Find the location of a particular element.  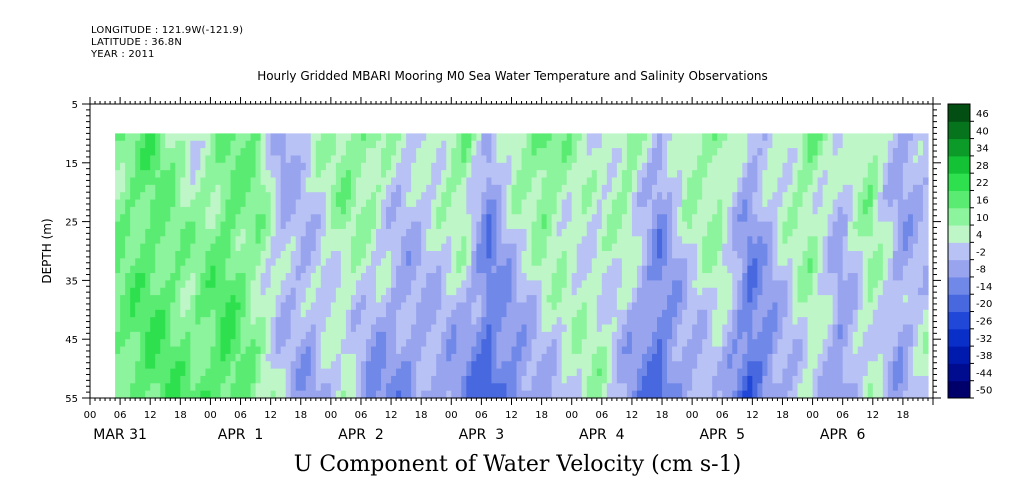

y-tick-label: 5 is located at coordinates (75, 105).